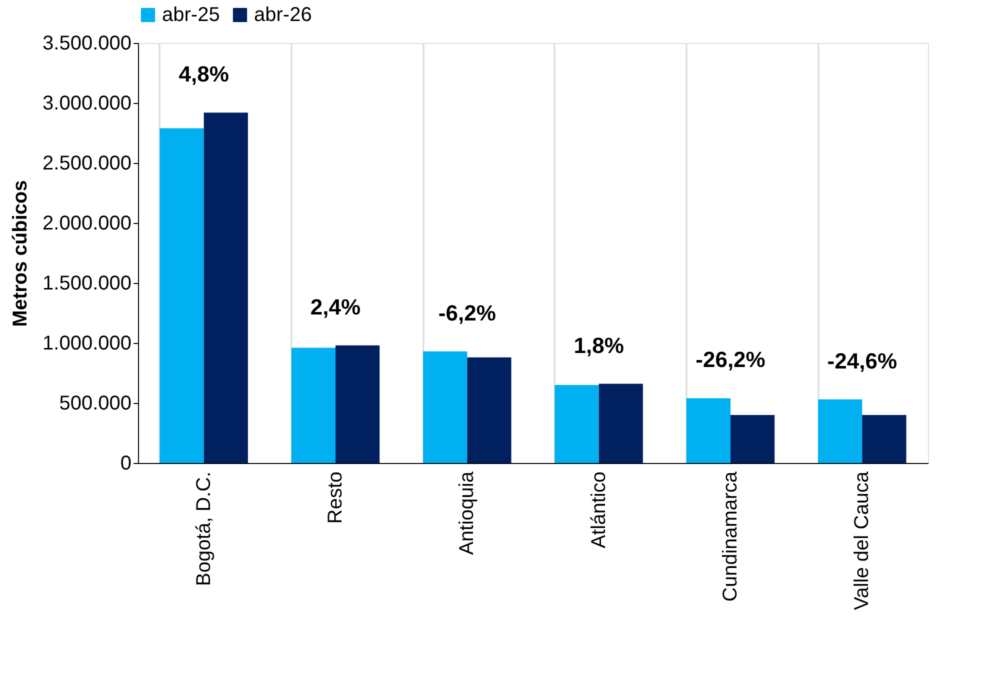  What do you see at coordinates (95, 403) in the screenshot?
I see `y-tick-label: 500.000` at bounding box center [95, 403].